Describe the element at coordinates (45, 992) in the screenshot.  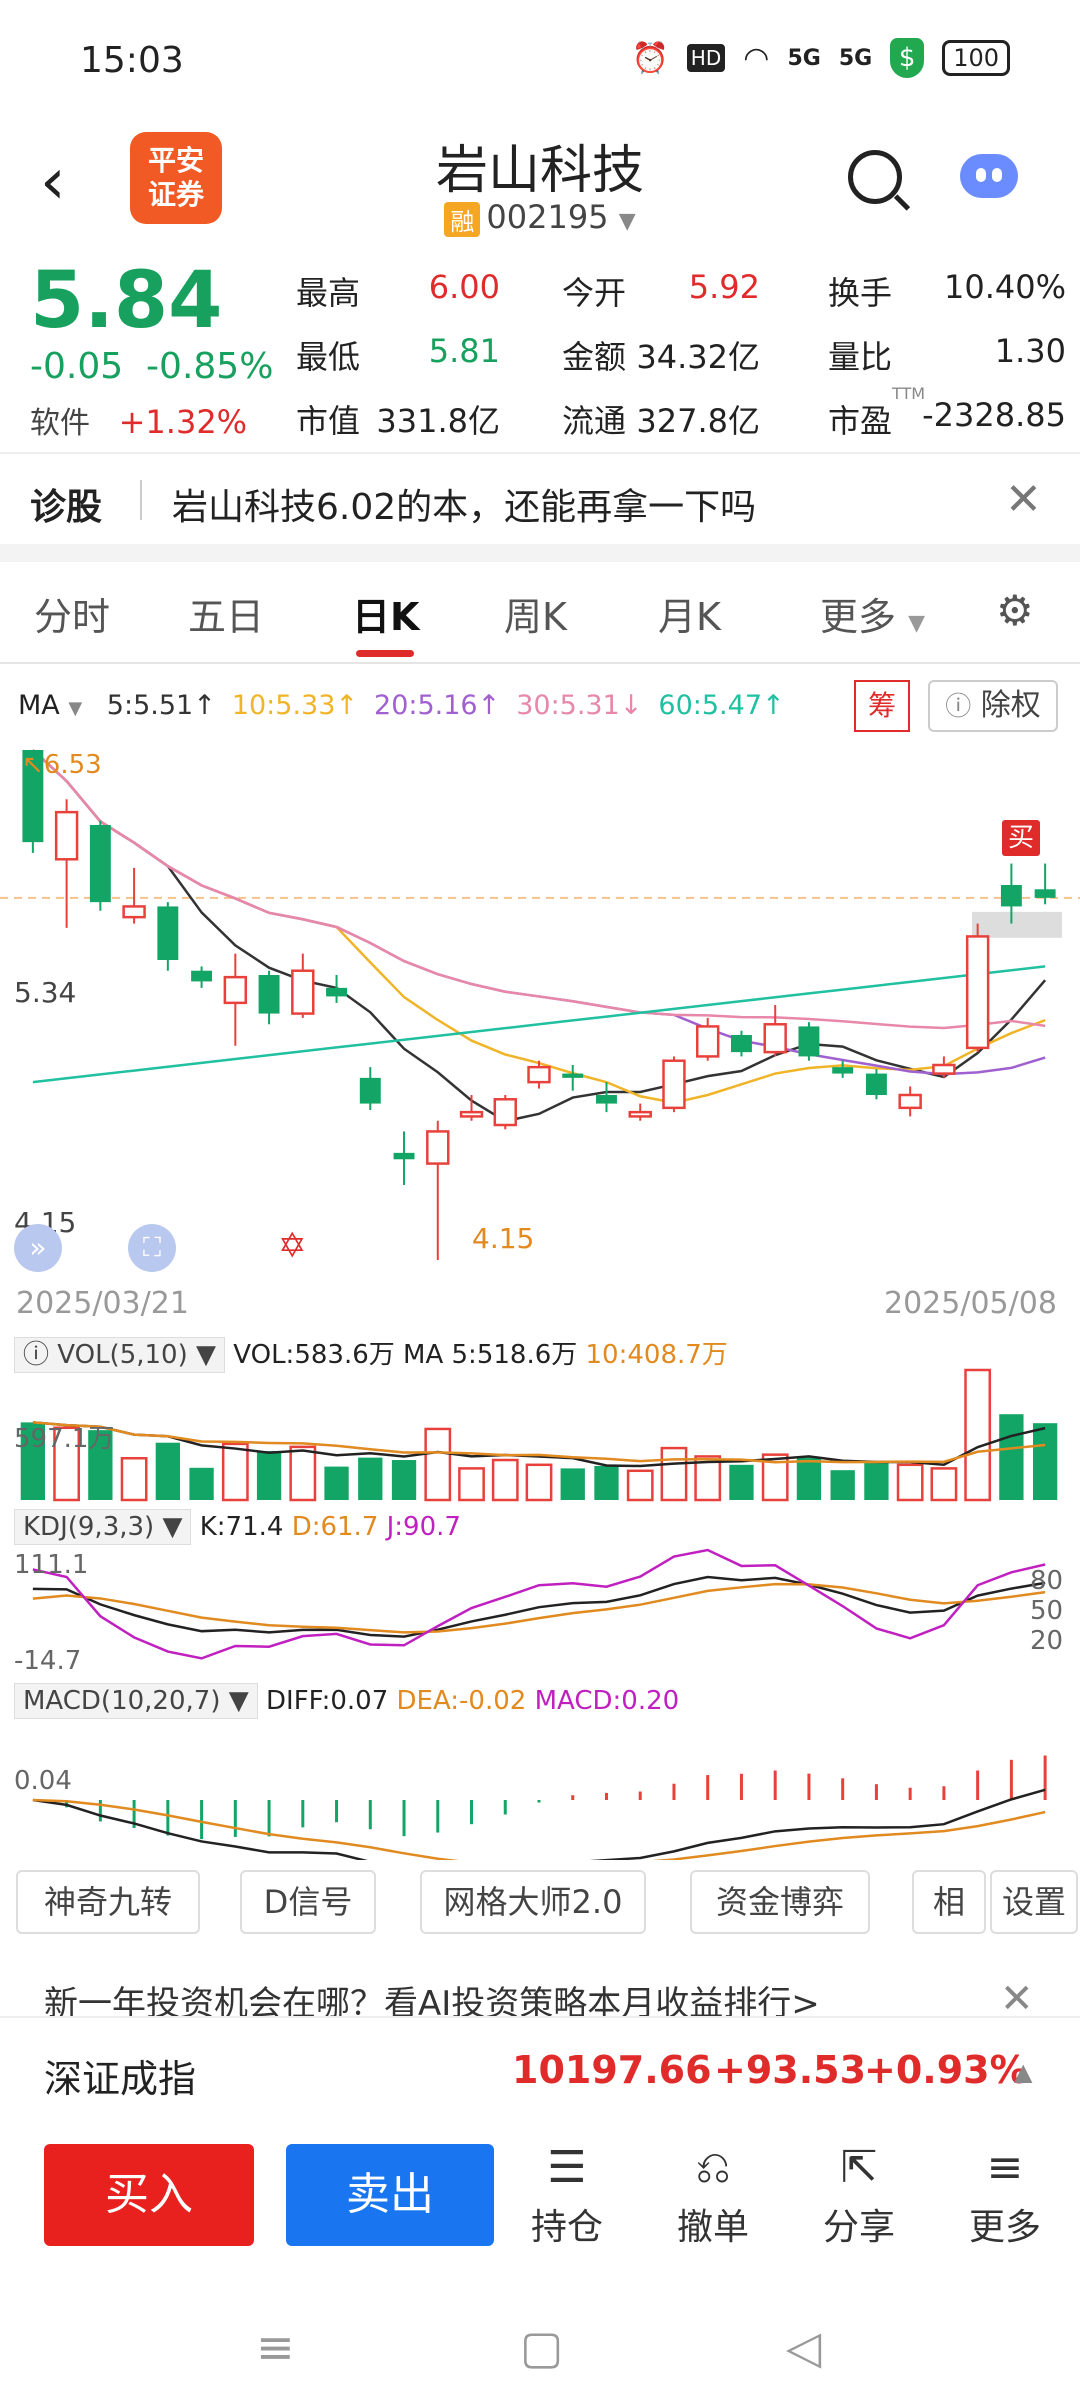
I see `y-axis-mid: 5.34` at that location.